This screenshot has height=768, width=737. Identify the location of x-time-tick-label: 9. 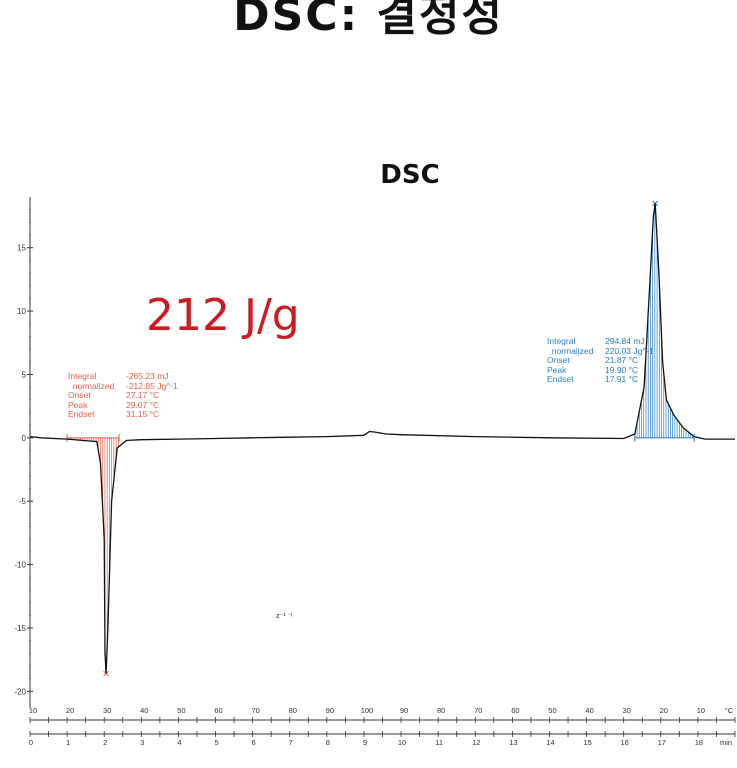
(365, 742).